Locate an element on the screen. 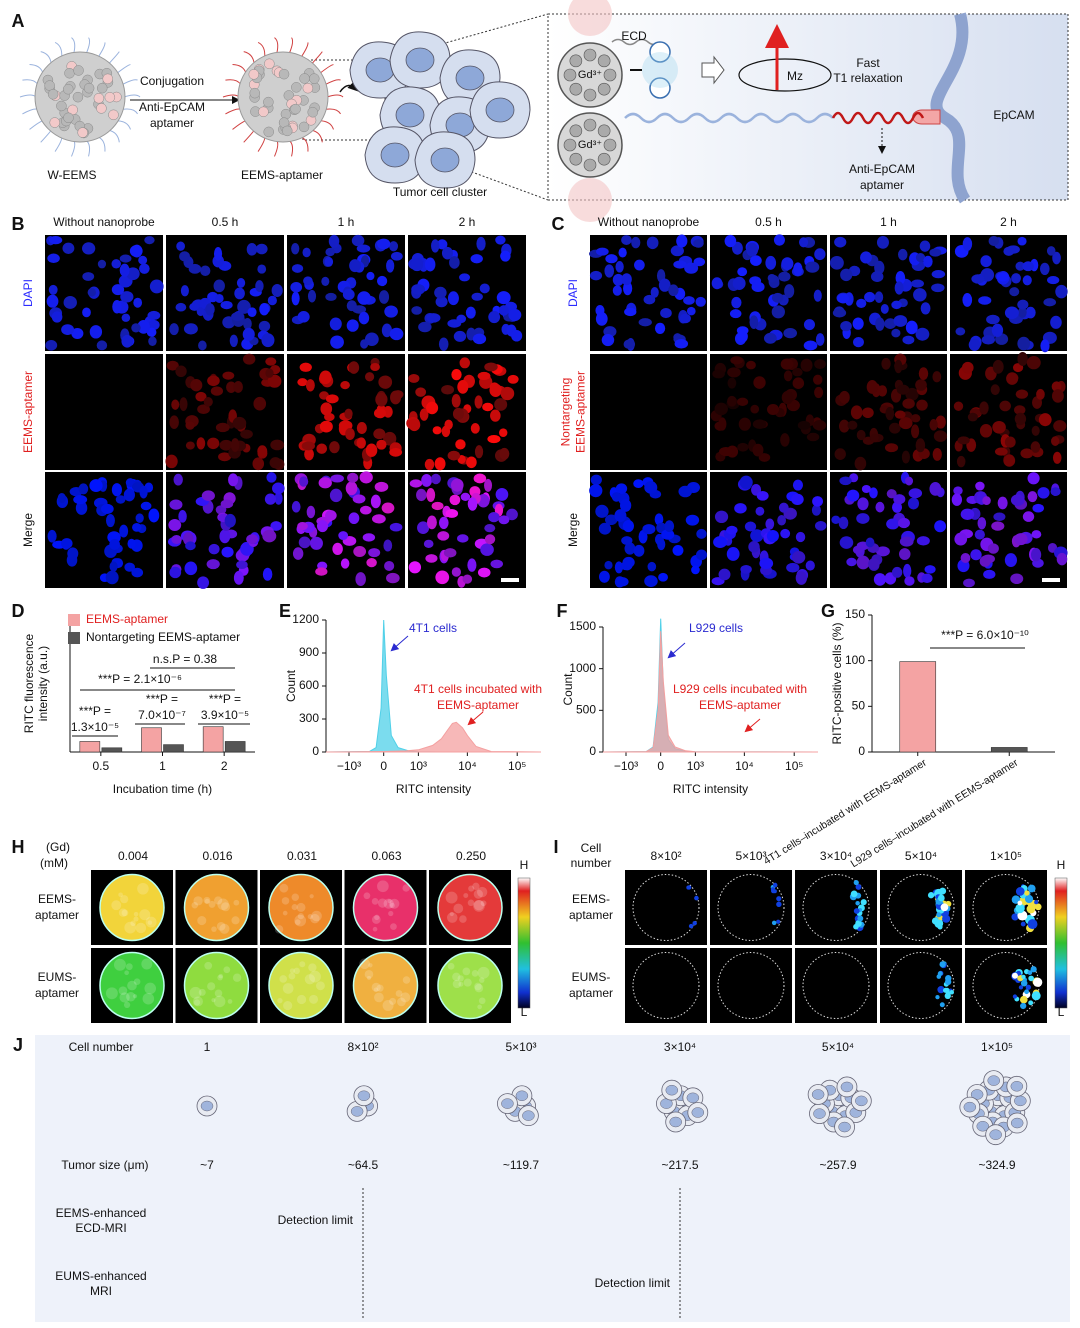 Image resolution: width=1080 pixels, height=1328 pixels. label: EEMS-aptamer is located at coordinates (282, 175).